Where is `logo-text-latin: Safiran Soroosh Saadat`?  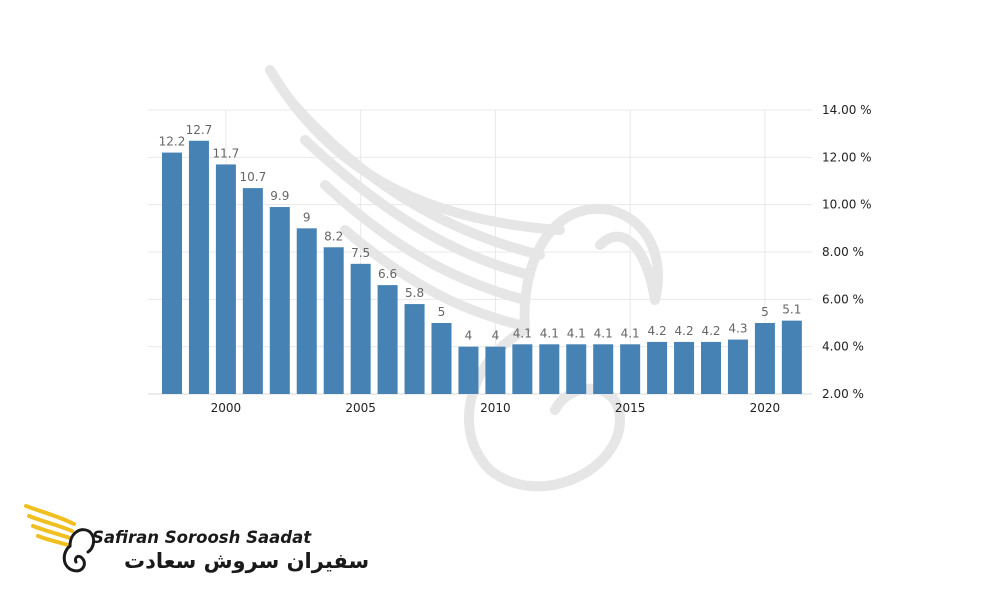
logo-text-latin: Safiran Soroosh Saadat is located at coordinates (202, 537).